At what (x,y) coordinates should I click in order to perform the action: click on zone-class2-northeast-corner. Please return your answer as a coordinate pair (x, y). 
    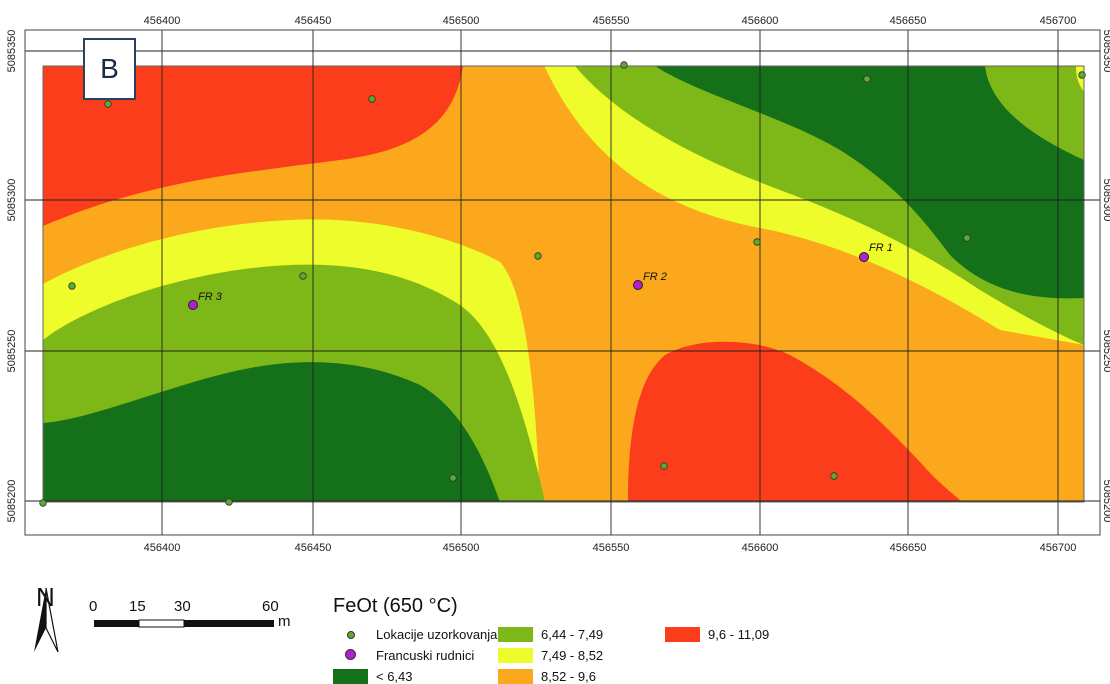
    Looking at the image, I should click on (1034, 113).